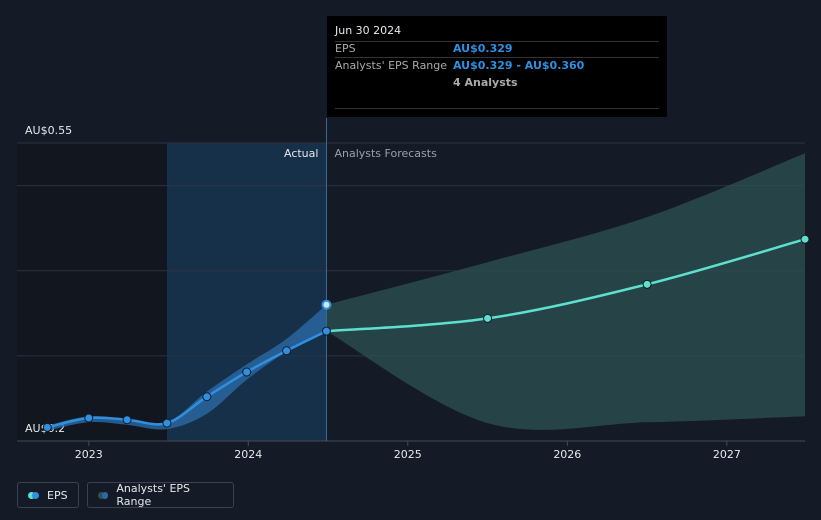  I want to click on actual-highlight, so click(246, 292).